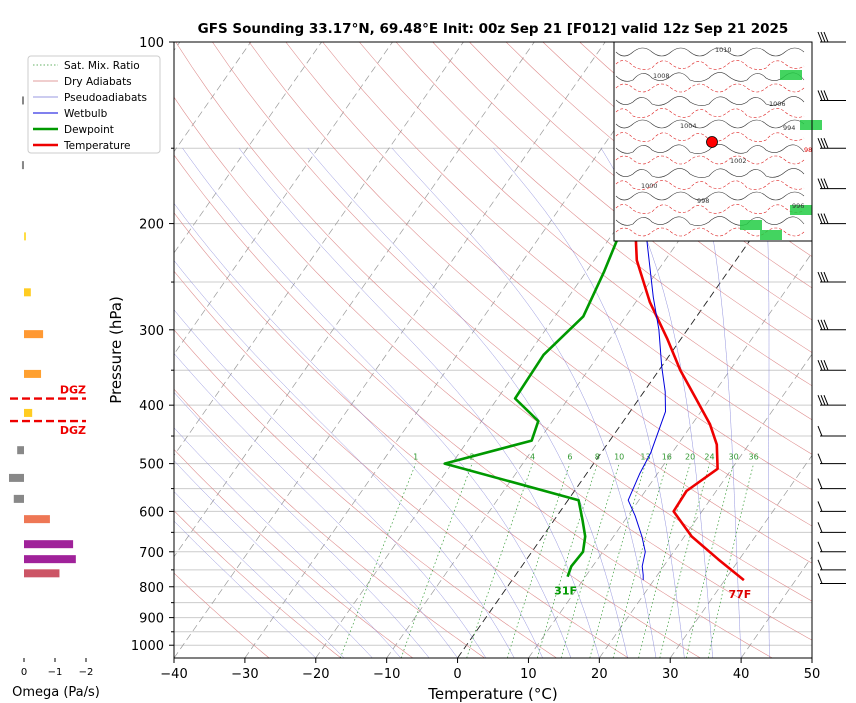  What do you see at coordinates (151, 225) in the screenshot?
I see `y-tick-label: 200` at bounding box center [151, 225].